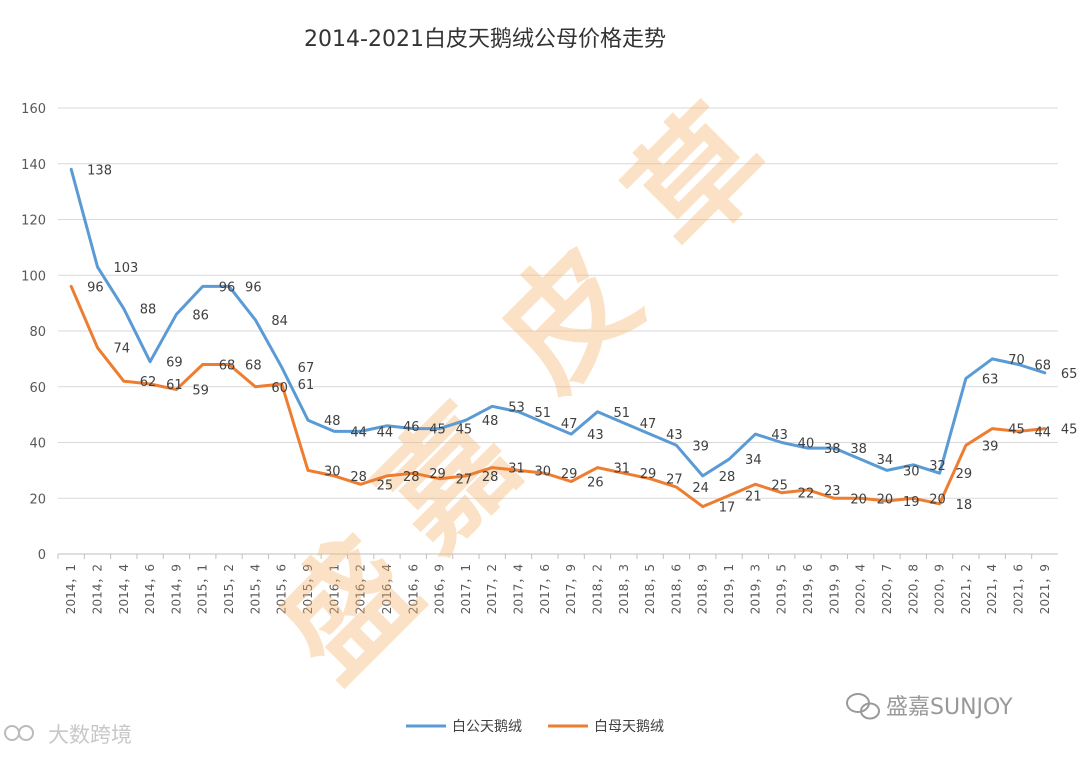 This screenshot has height=758, width=1080. I want to click on y-tick-label: 160, so click(33, 109).